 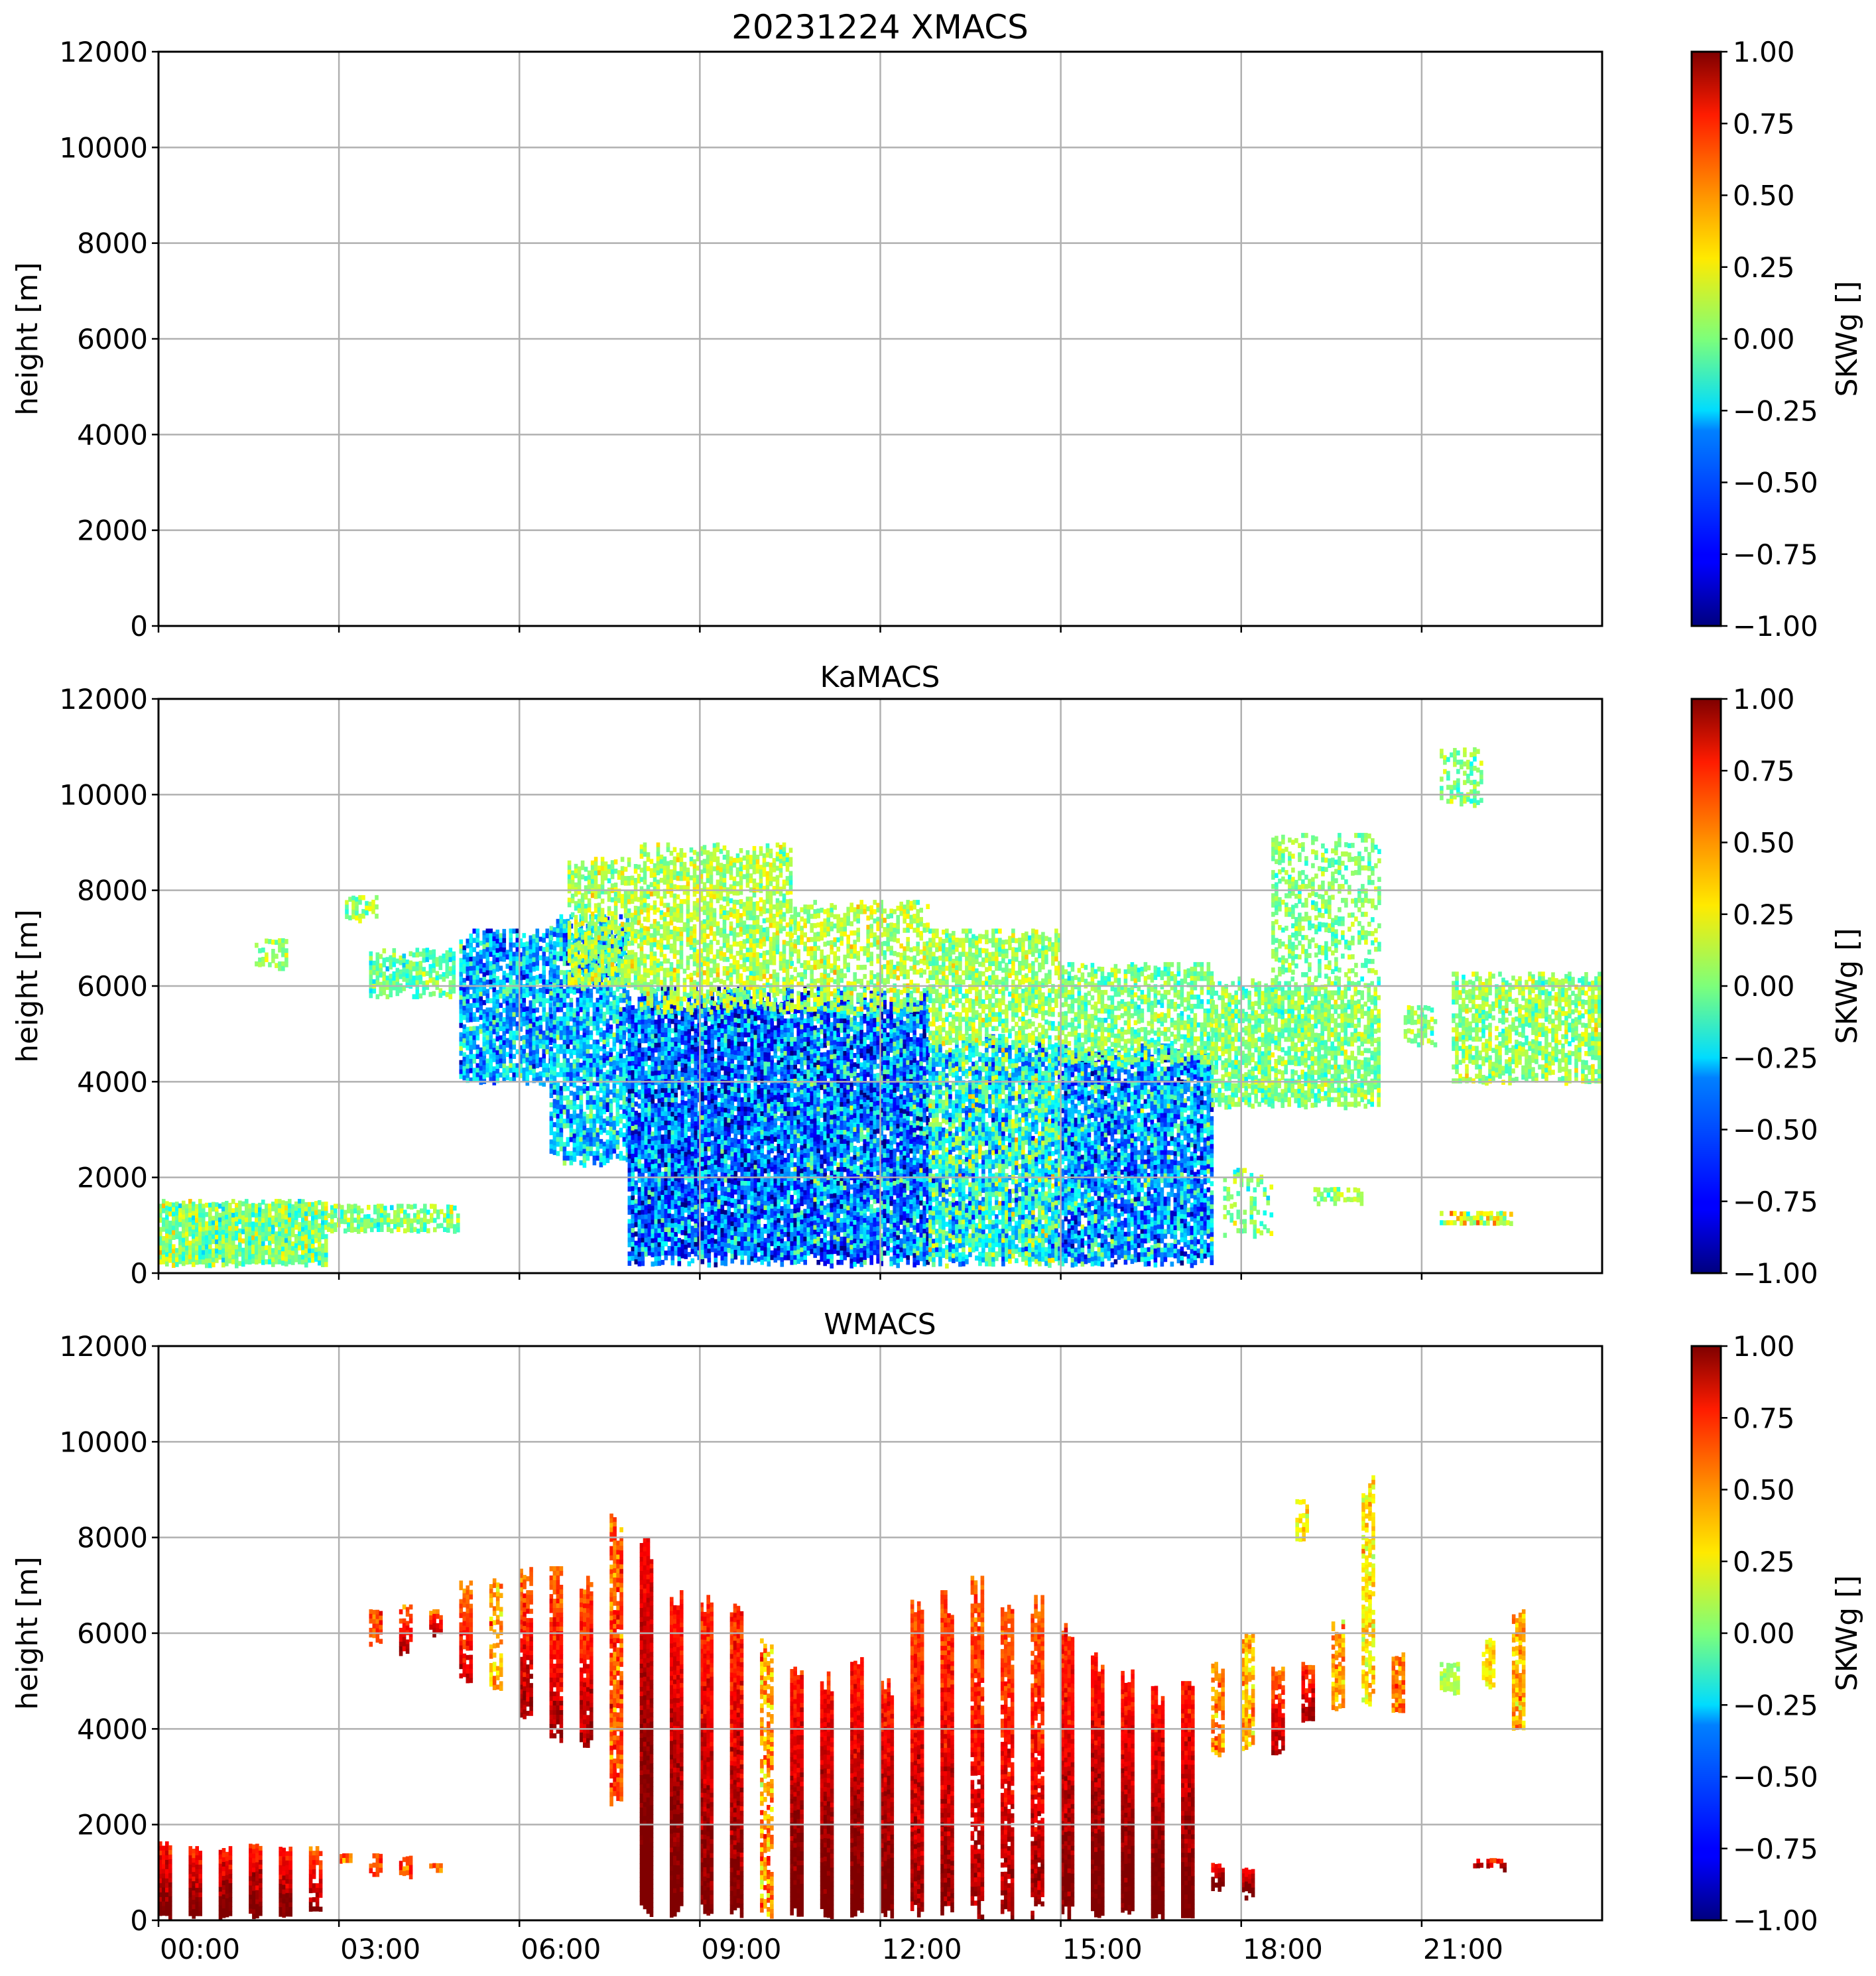 I want to click on echo-feature, so click(x=362, y=909).